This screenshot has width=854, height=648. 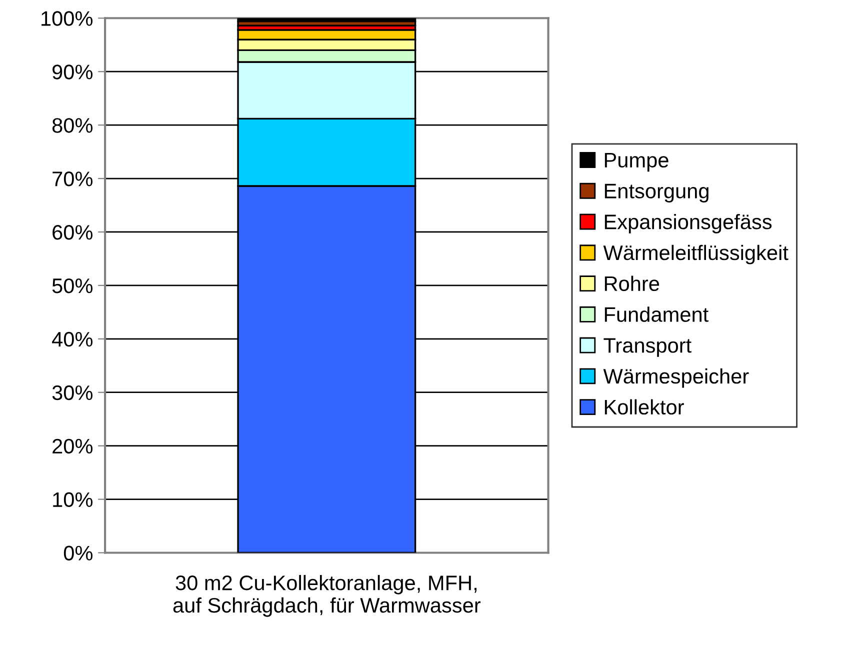 I want to click on legend-label: Kollektor, so click(x=644, y=407).